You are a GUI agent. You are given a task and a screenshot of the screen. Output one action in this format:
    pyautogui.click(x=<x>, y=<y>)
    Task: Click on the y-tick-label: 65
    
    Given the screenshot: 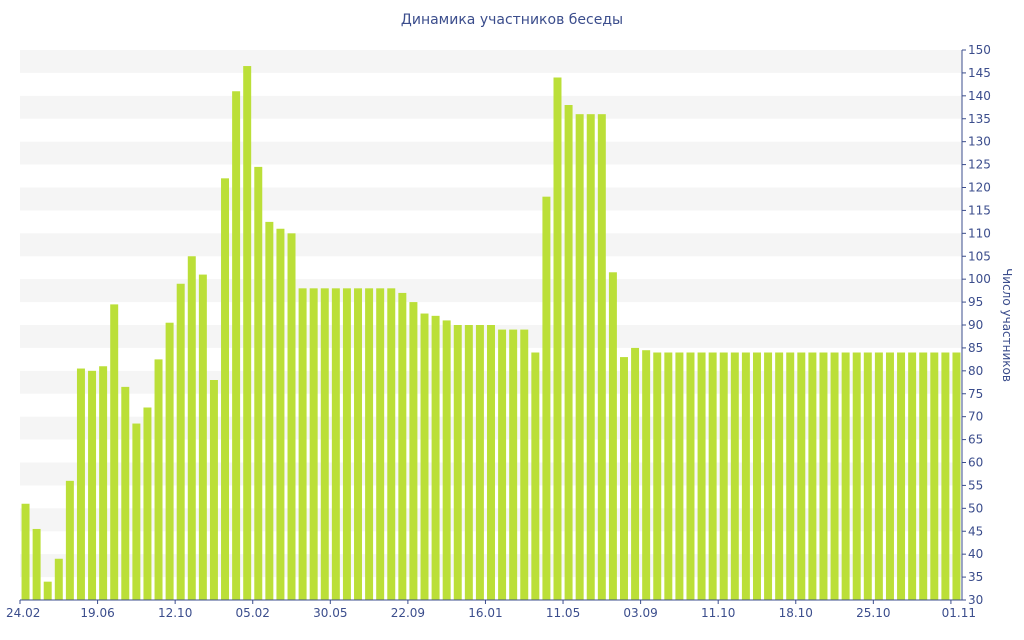 What is the action you would take?
    pyautogui.click(x=975, y=440)
    